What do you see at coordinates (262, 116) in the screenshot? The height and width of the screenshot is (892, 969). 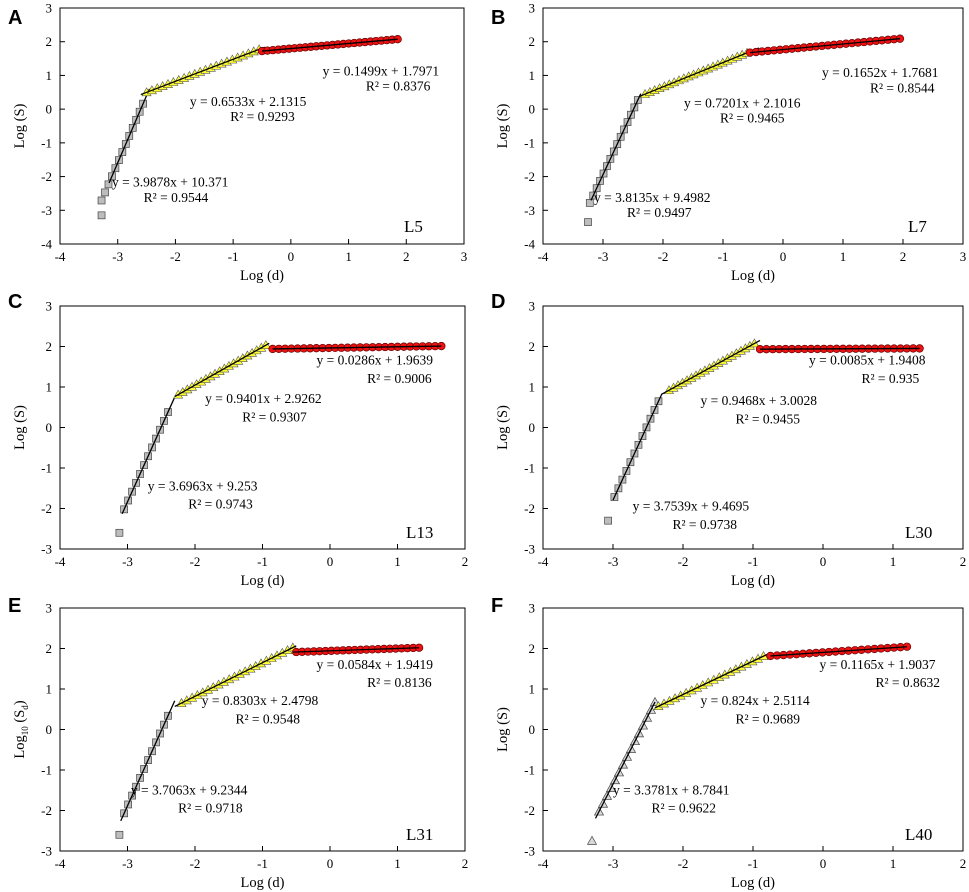 I see `fit-r-squared: R² = 0.9293` at bounding box center [262, 116].